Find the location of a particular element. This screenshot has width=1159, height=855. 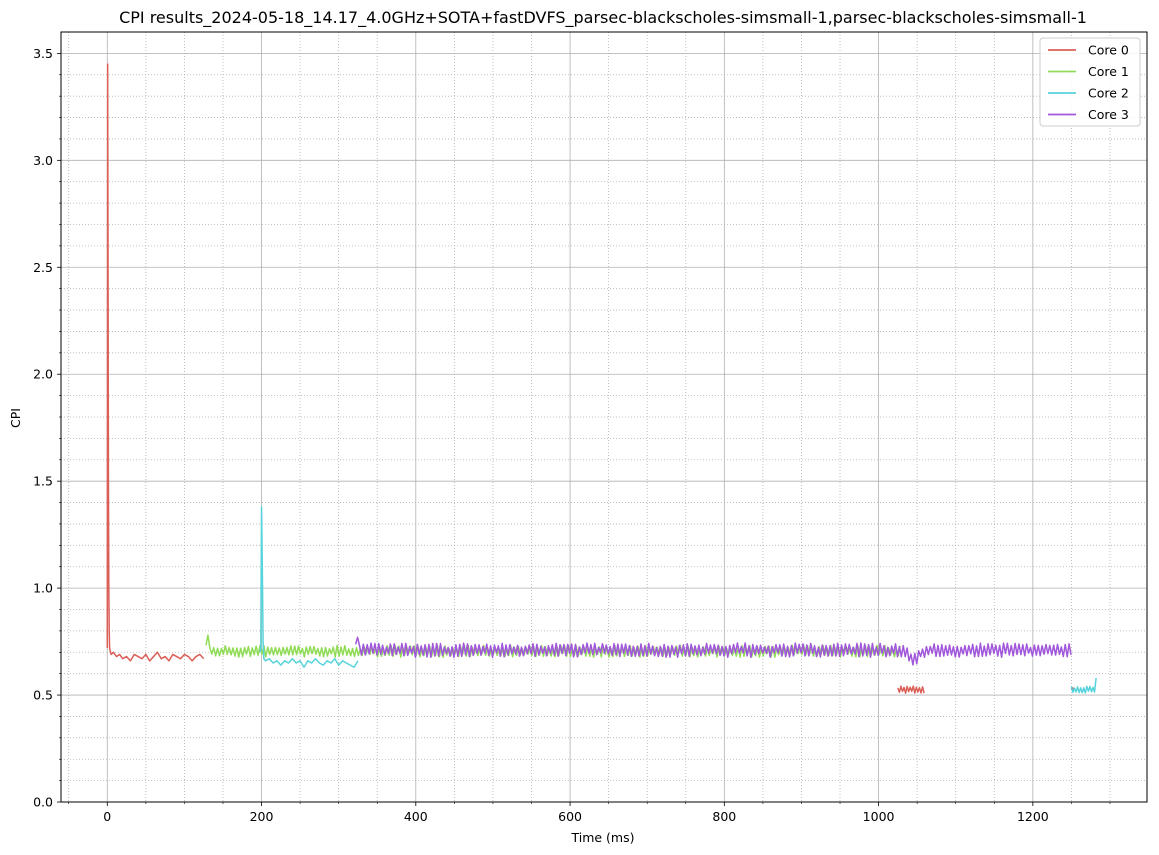

y-tick-label: 3.5 is located at coordinates (43, 53).